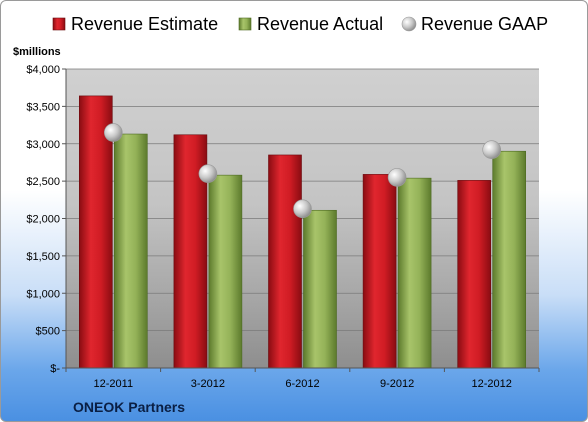 The image size is (588, 422). Describe the element at coordinates (144, 24) in the screenshot. I see `legend-revenue-estimate-label: Revenue Estimate` at that location.